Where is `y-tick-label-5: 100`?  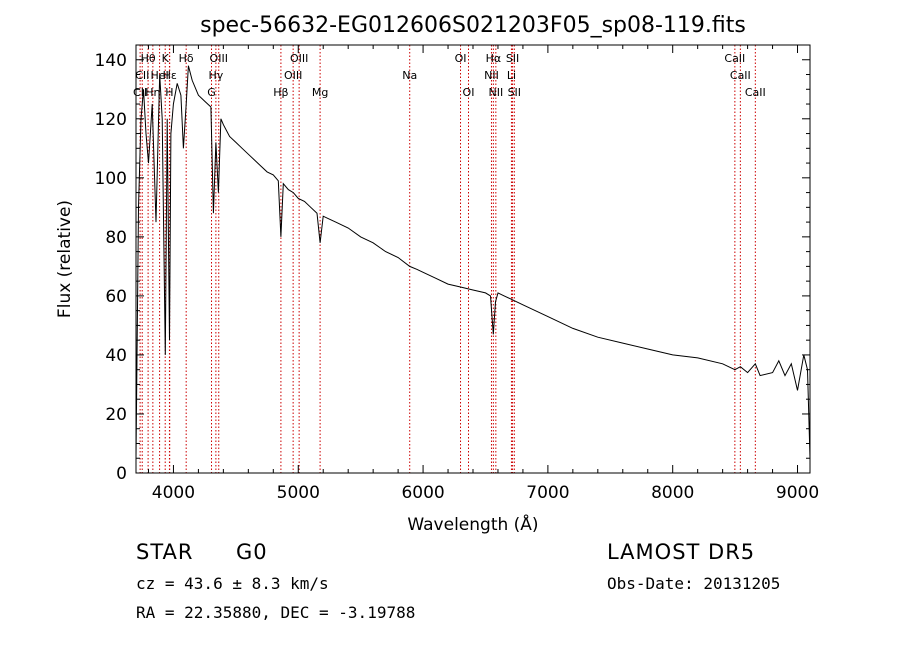 y-tick-label-5: 100 is located at coordinates (111, 179).